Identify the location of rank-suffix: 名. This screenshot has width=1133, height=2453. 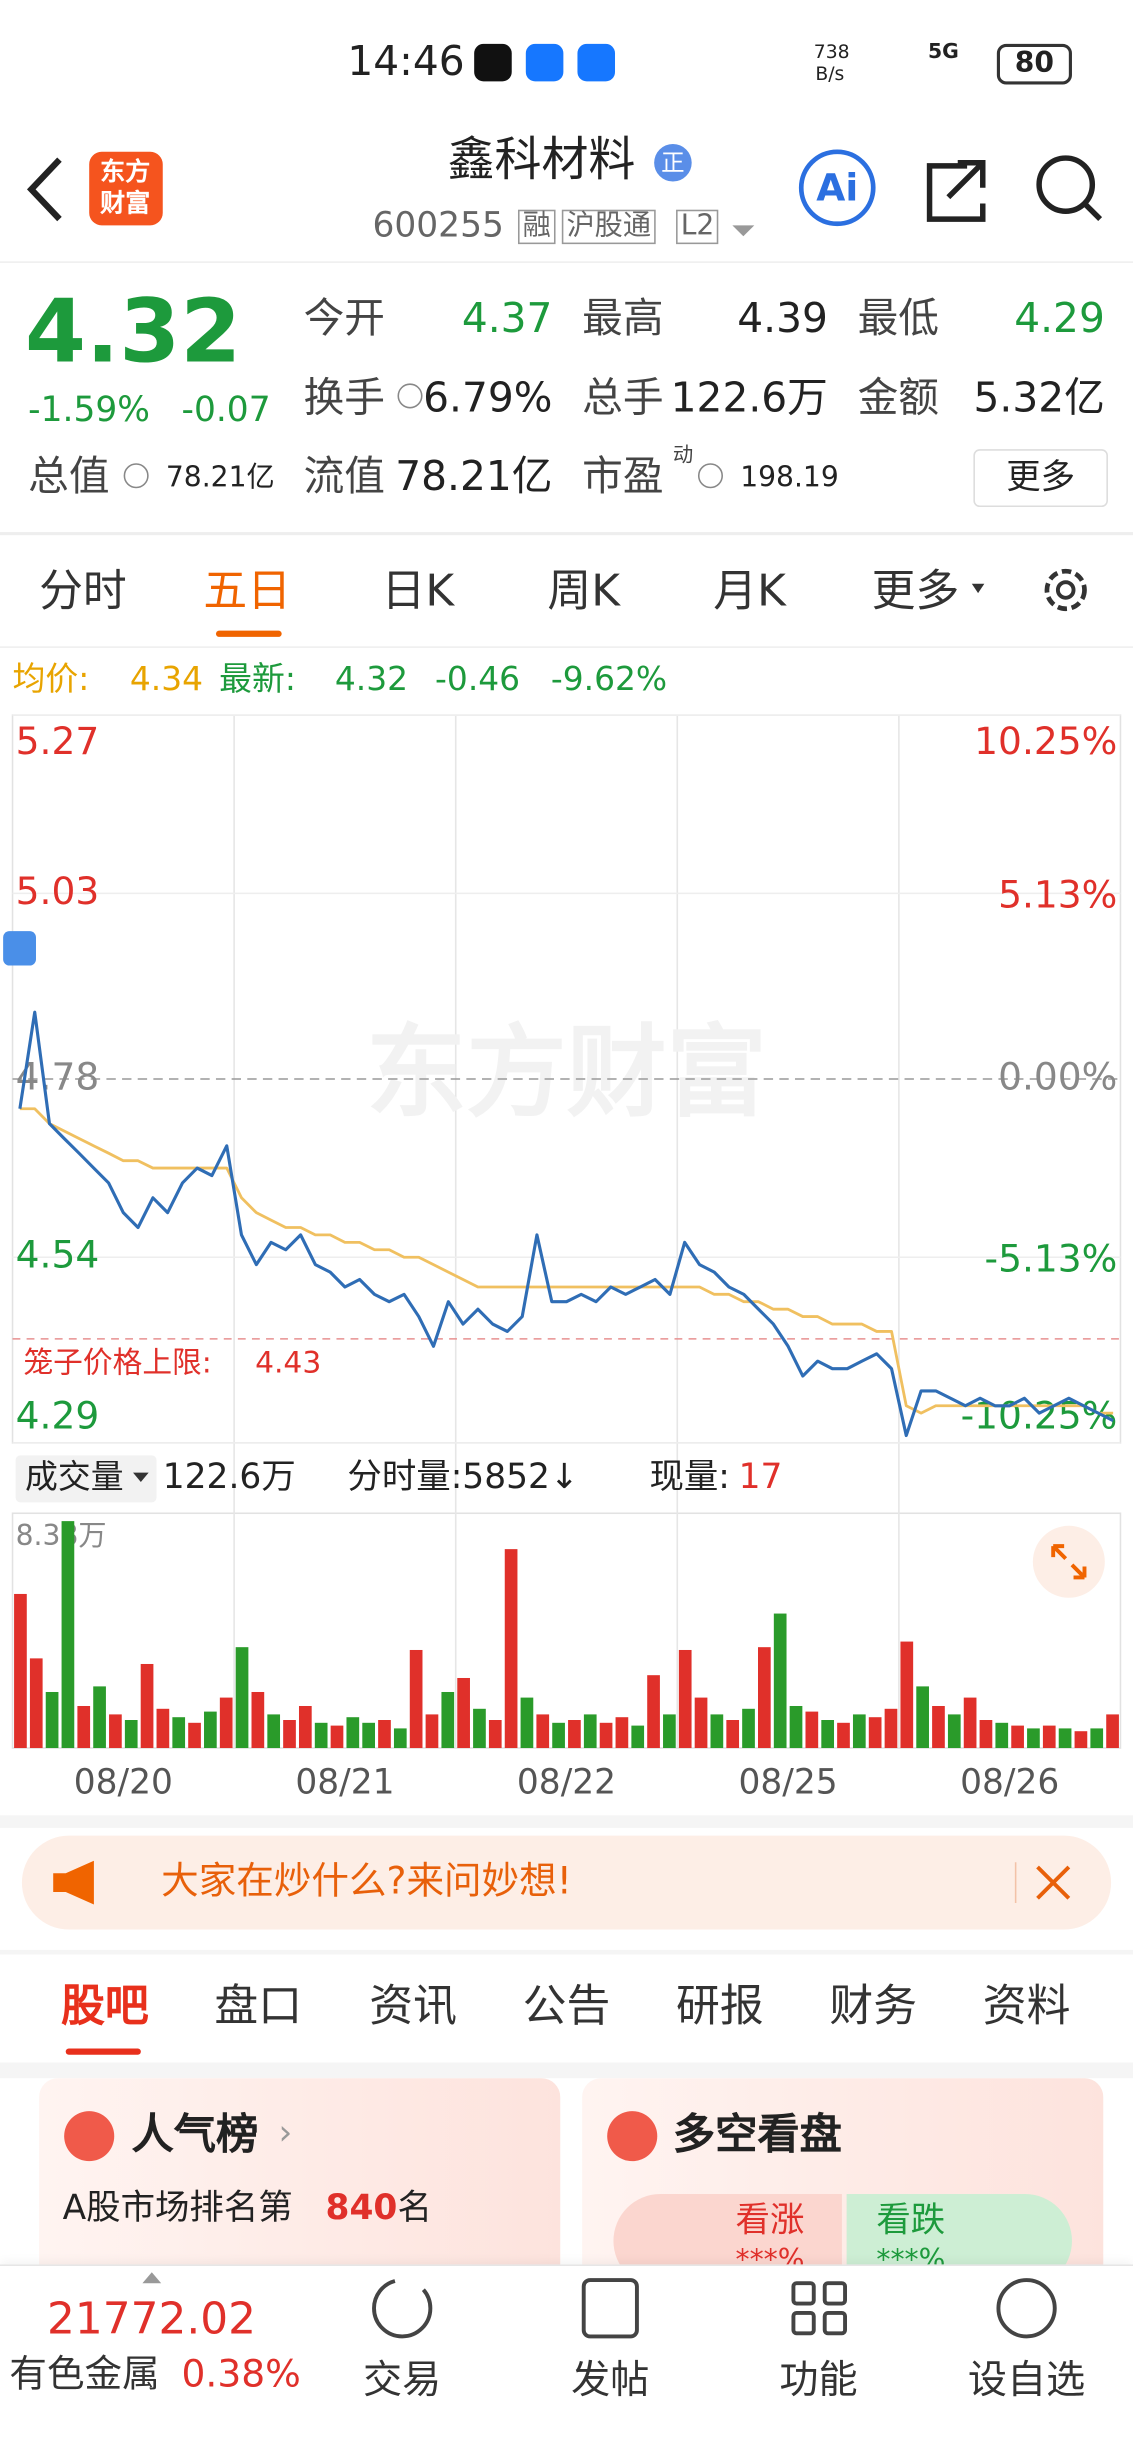
(414, 2209).